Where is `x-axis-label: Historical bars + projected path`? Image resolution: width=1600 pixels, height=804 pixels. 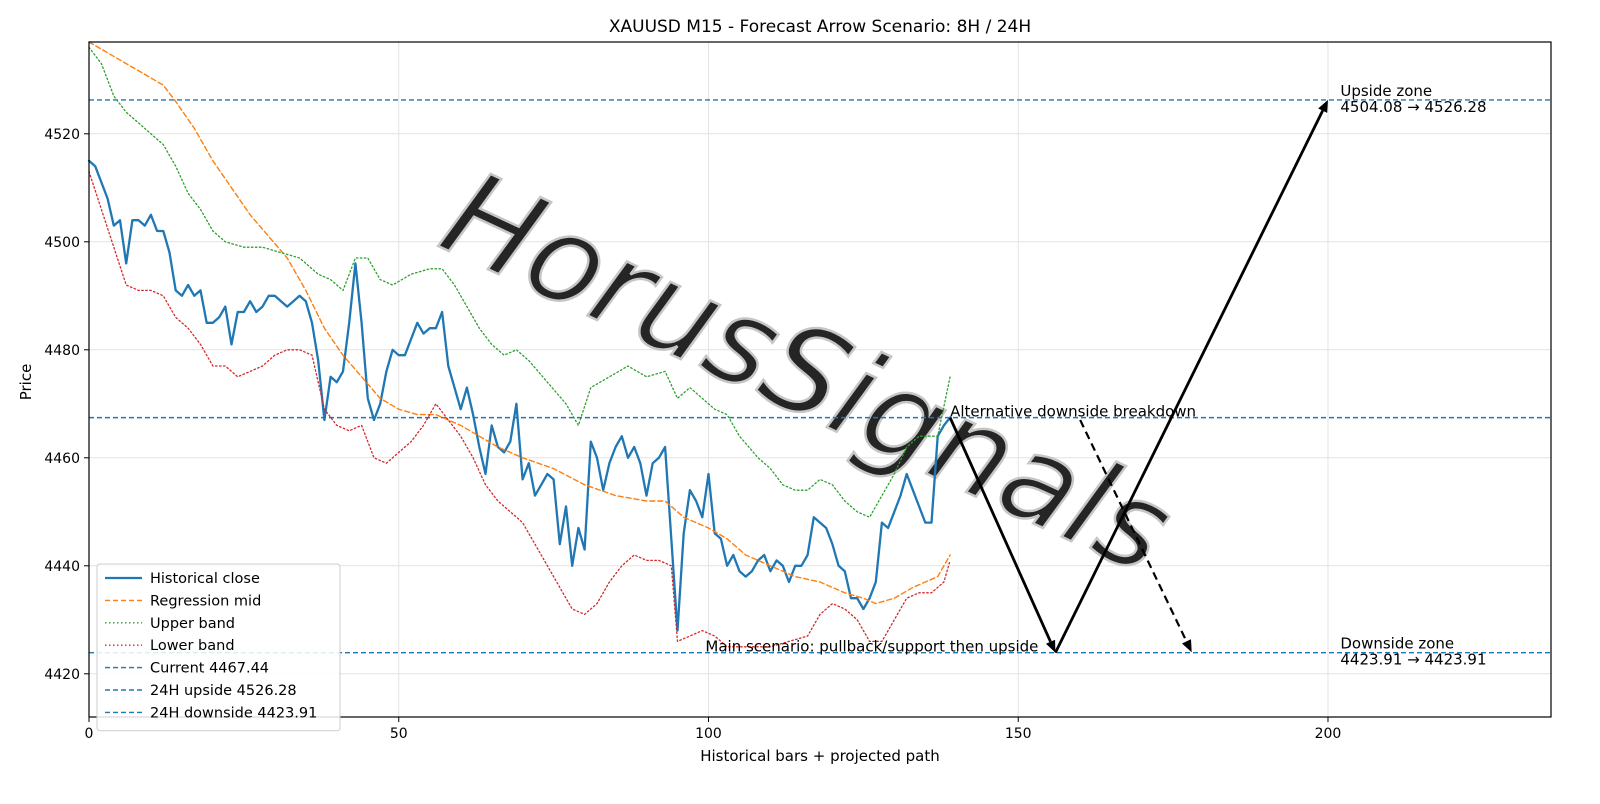
x-axis-label: Historical bars + projected path is located at coordinates (820, 756).